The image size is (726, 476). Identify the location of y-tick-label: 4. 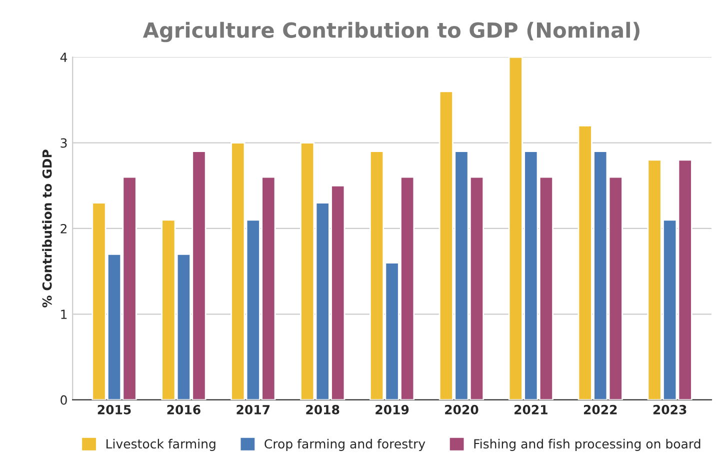
(64, 57).